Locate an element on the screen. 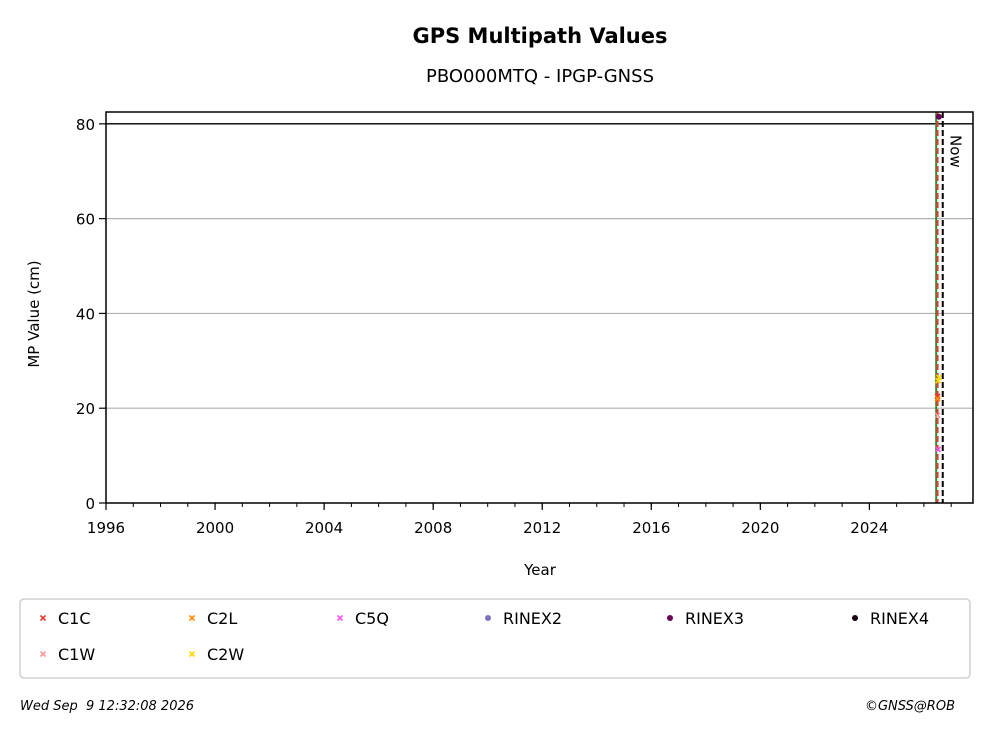 The height and width of the screenshot is (734, 992). legend-box is located at coordinates (495, 638).